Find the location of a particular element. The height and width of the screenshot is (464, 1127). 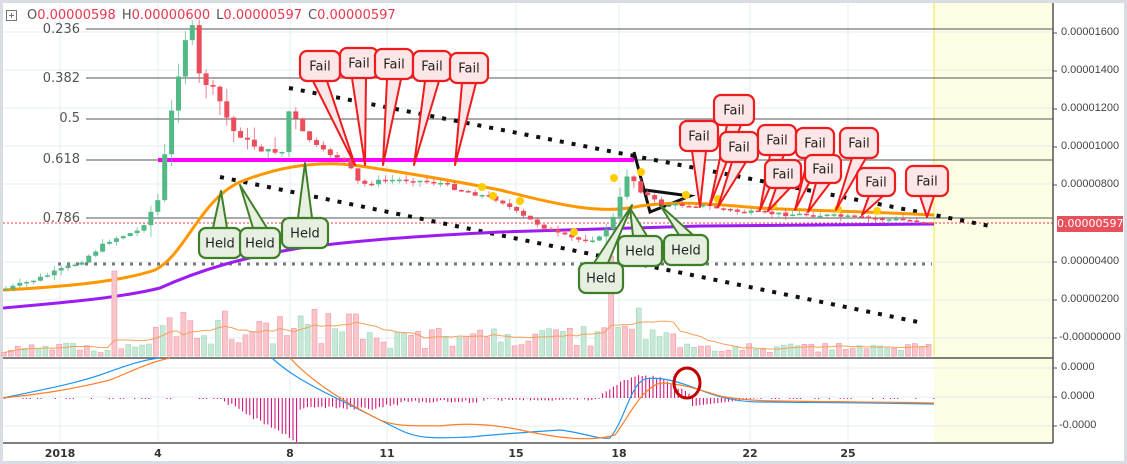

time-tick: 15 is located at coordinates (516, 453).